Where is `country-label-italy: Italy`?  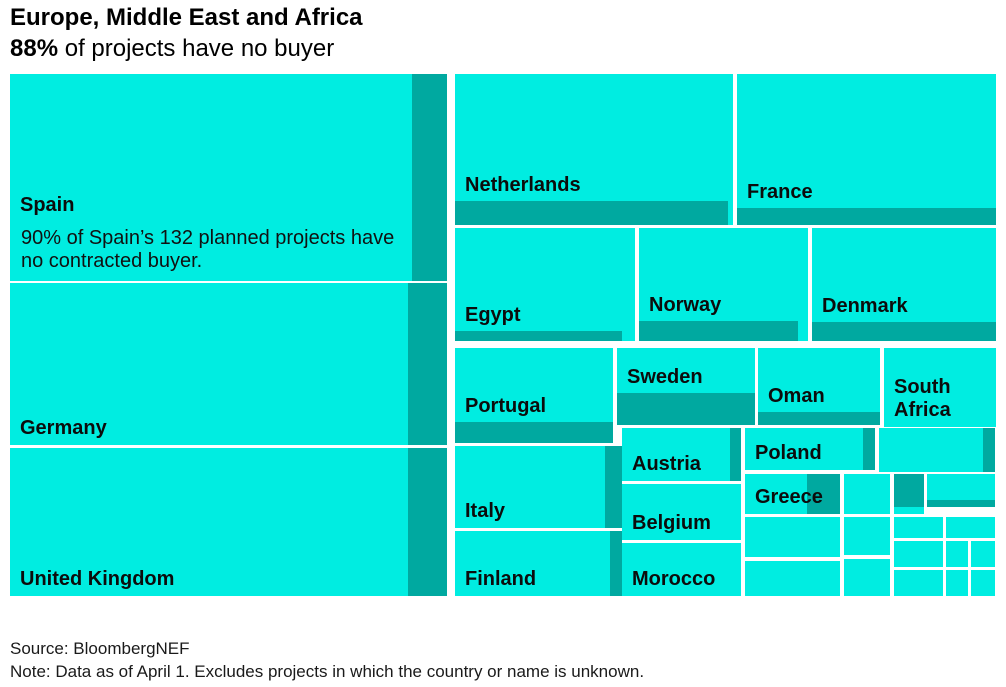
country-label-italy: Italy is located at coordinates (485, 510).